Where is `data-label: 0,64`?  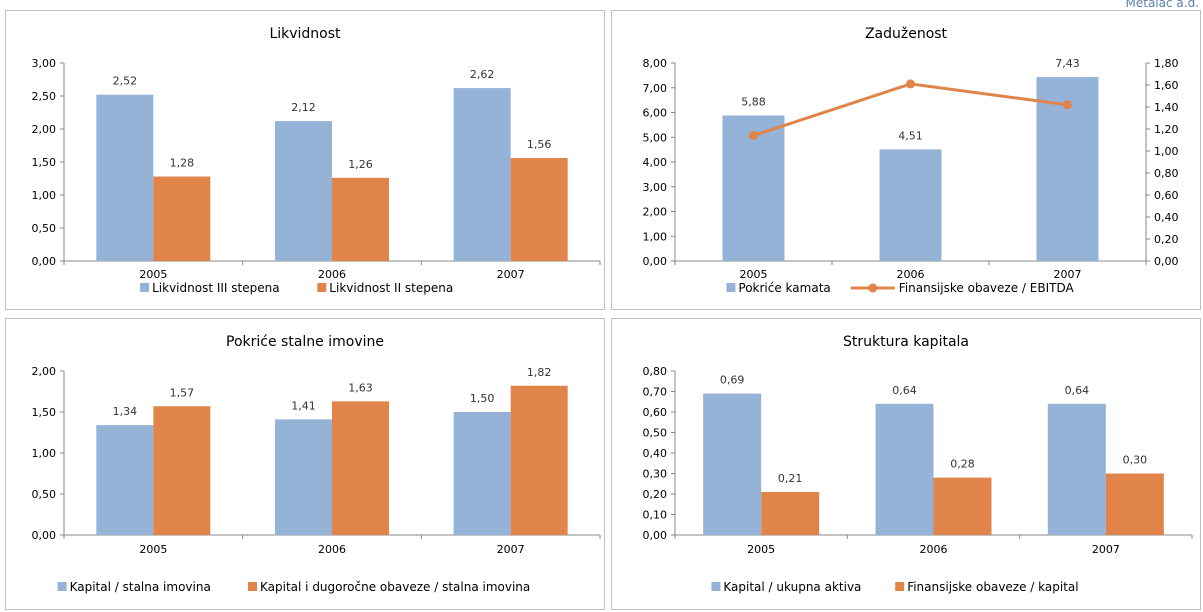
data-label: 0,64 is located at coordinates (1077, 390).